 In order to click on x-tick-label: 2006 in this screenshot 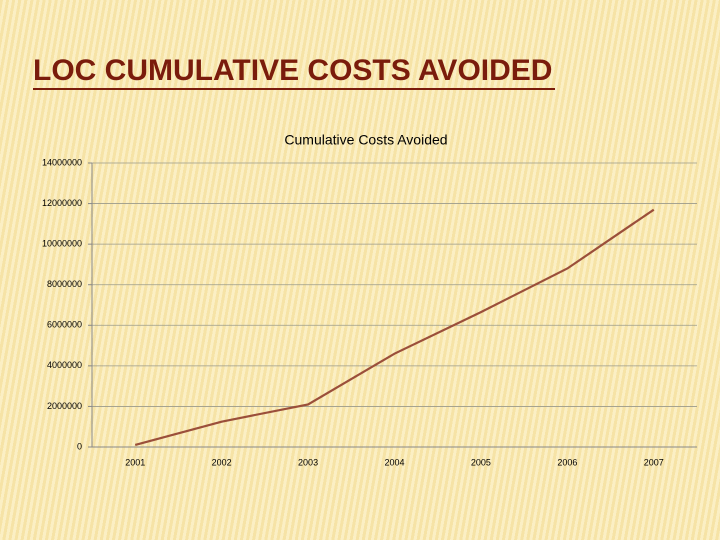, I will do `click(567, 462)`.